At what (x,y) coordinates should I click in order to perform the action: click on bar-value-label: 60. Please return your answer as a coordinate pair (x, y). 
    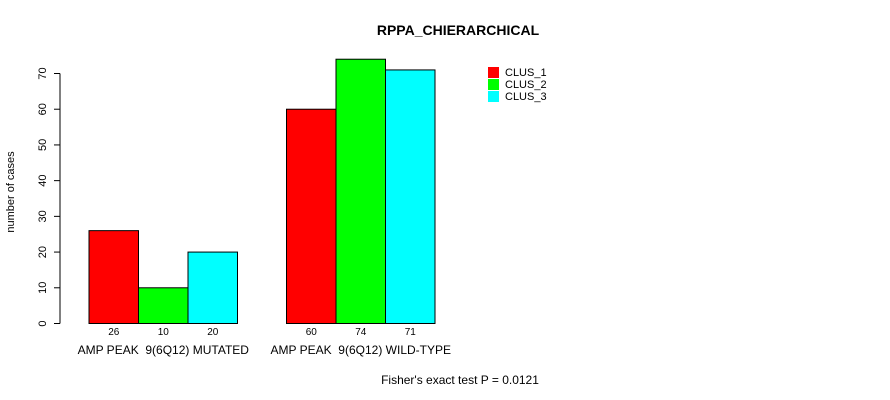
    Looking at the image, I should click on (312, 332).